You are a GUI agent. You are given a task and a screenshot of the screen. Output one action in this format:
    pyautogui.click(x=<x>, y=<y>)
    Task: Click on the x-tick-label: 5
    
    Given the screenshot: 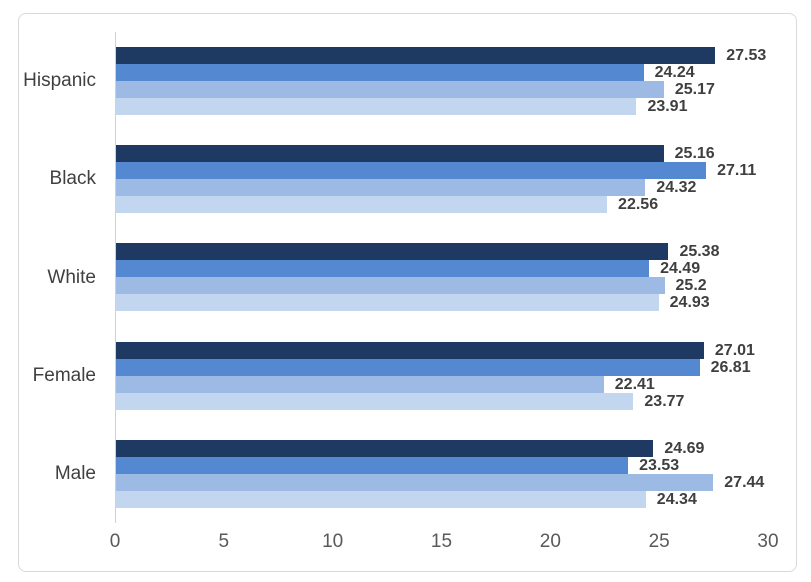 What is the action you would take?
    pyautogui.click(x=224, y=541)
    